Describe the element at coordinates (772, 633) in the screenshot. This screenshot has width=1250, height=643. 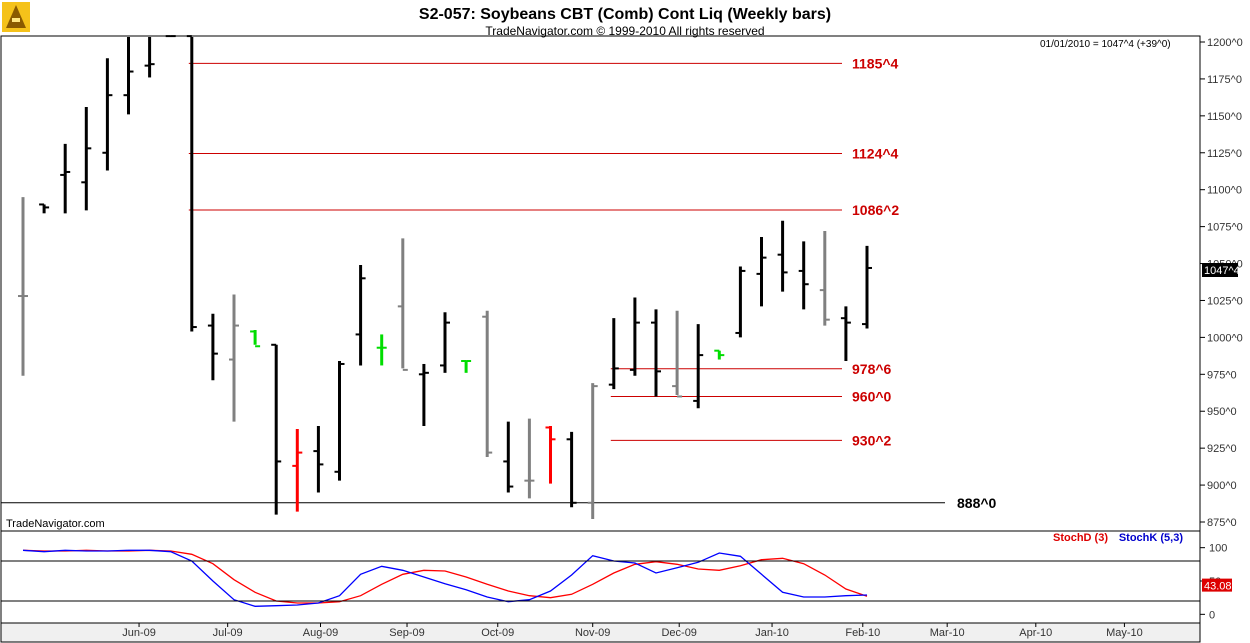
I see `x-tick-label: Jan-10` at that location.